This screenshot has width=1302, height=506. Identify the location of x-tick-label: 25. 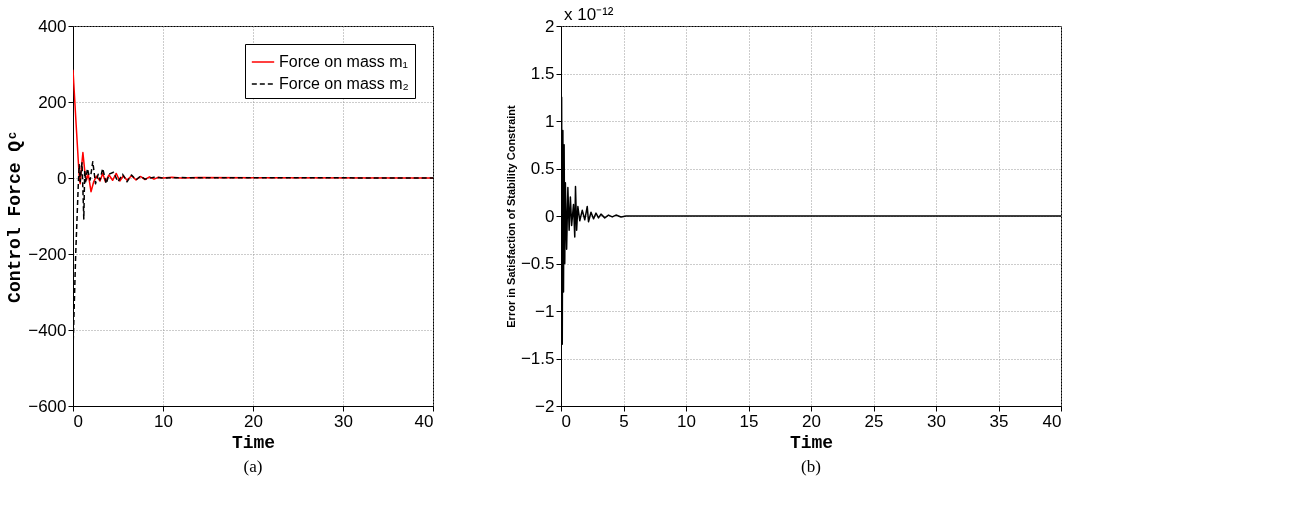
(874, 421).